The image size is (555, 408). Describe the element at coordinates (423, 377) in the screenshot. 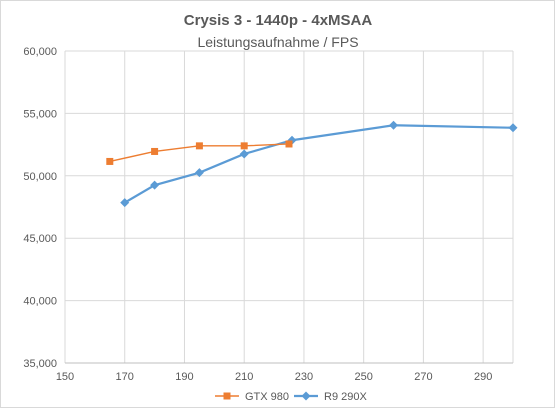

I see `x-tick-label: 270` at that location.